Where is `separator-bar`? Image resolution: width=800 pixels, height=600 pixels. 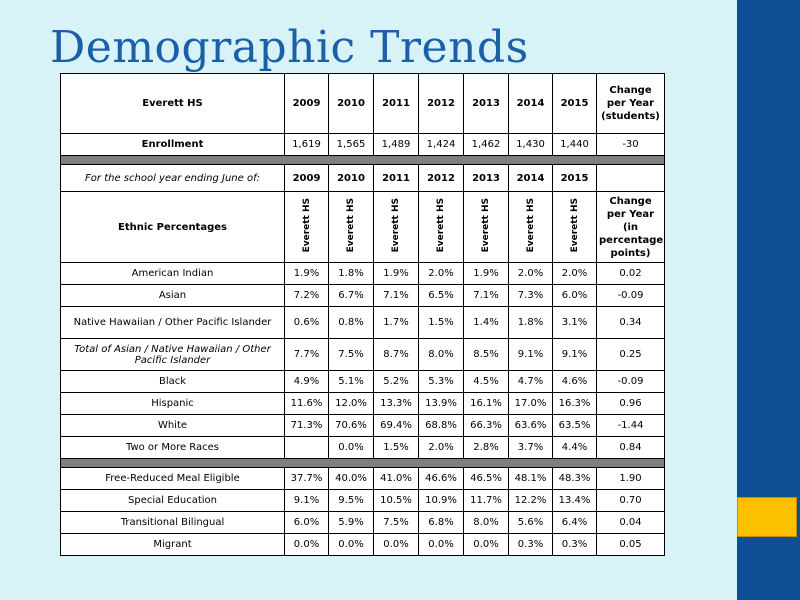 separator-bar is located at coordinates (362, 463).